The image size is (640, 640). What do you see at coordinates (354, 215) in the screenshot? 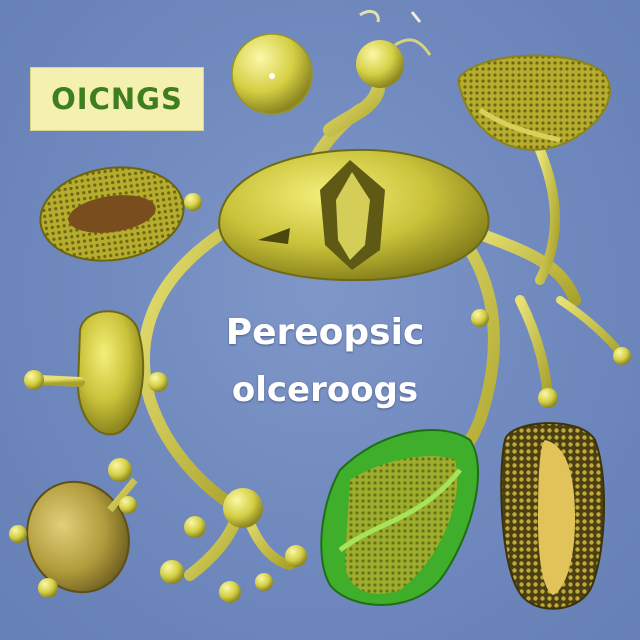
I see `central-organelle` at bounding box center [354, 215].